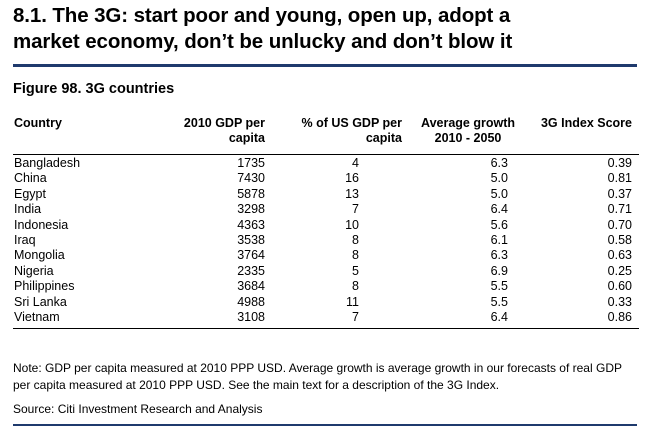 The width and height of the screenshot is (650, 437). What do you see at coordinates (25, 239) in the screenshot?
I see `cell-country: Iraq` at bounding box center [25, 239].